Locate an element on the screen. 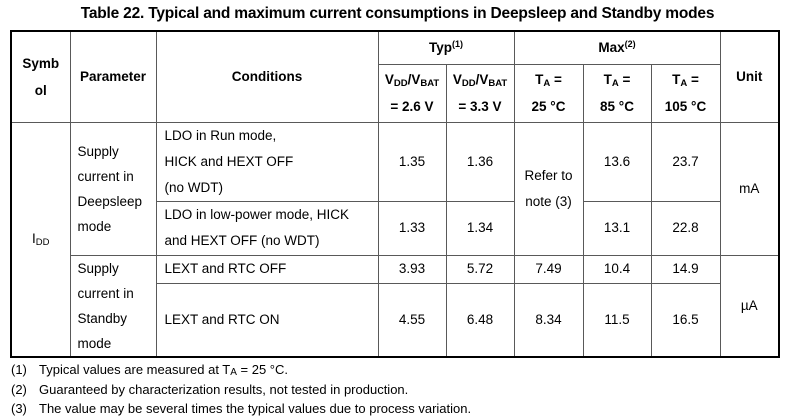 The width and height of the screenshot is (795, 419). conditions-cell: LEXT and RTC OFF is located at coordinates (267, 269).